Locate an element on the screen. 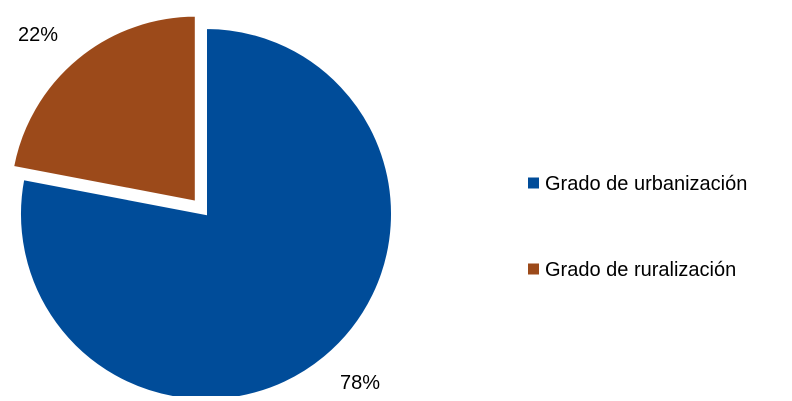 Image resolution: width=792 pixels, height=401 pixels. slice-value-label-urbanizacion: 78% is located at coordinates (360, 383).